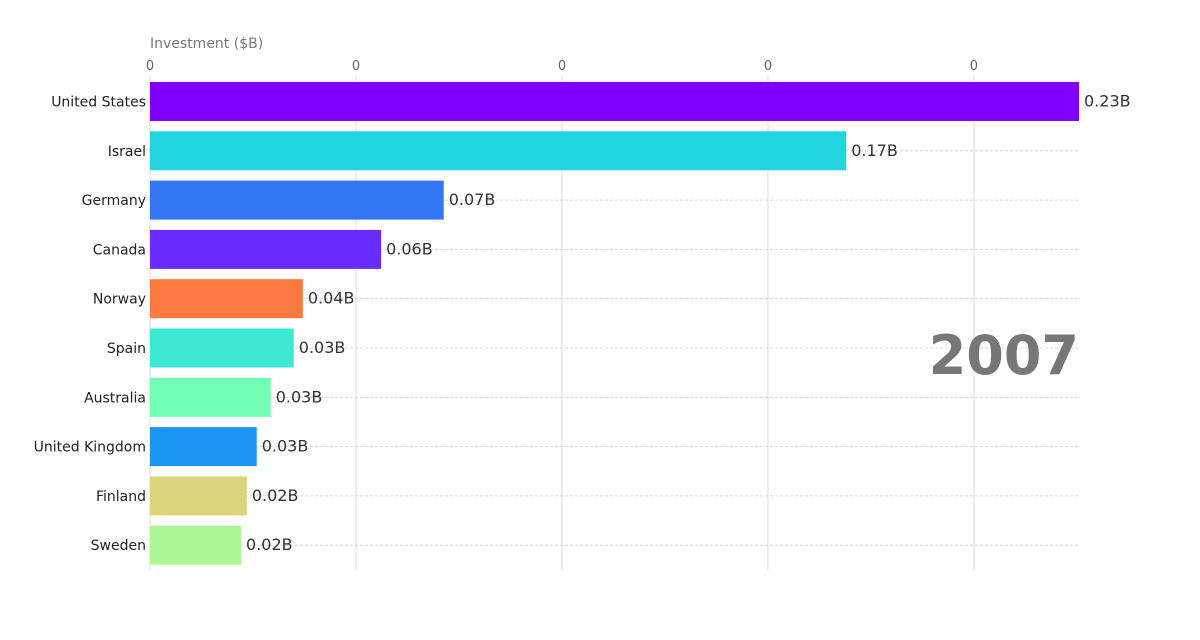  I want to click on x-axis-ticks: 0 0 0 0 0, so click(562, 66).